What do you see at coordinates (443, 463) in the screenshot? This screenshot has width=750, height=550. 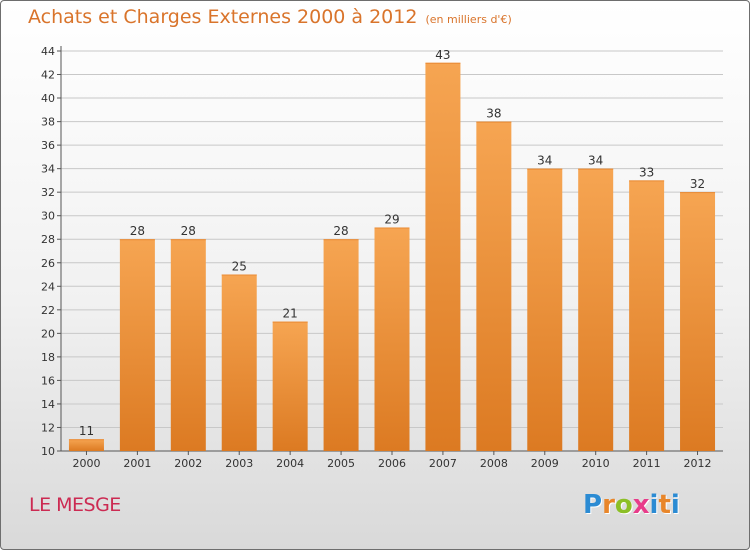 I see `x-tick-label-2007: 2007` at bounding box center [443, 463].